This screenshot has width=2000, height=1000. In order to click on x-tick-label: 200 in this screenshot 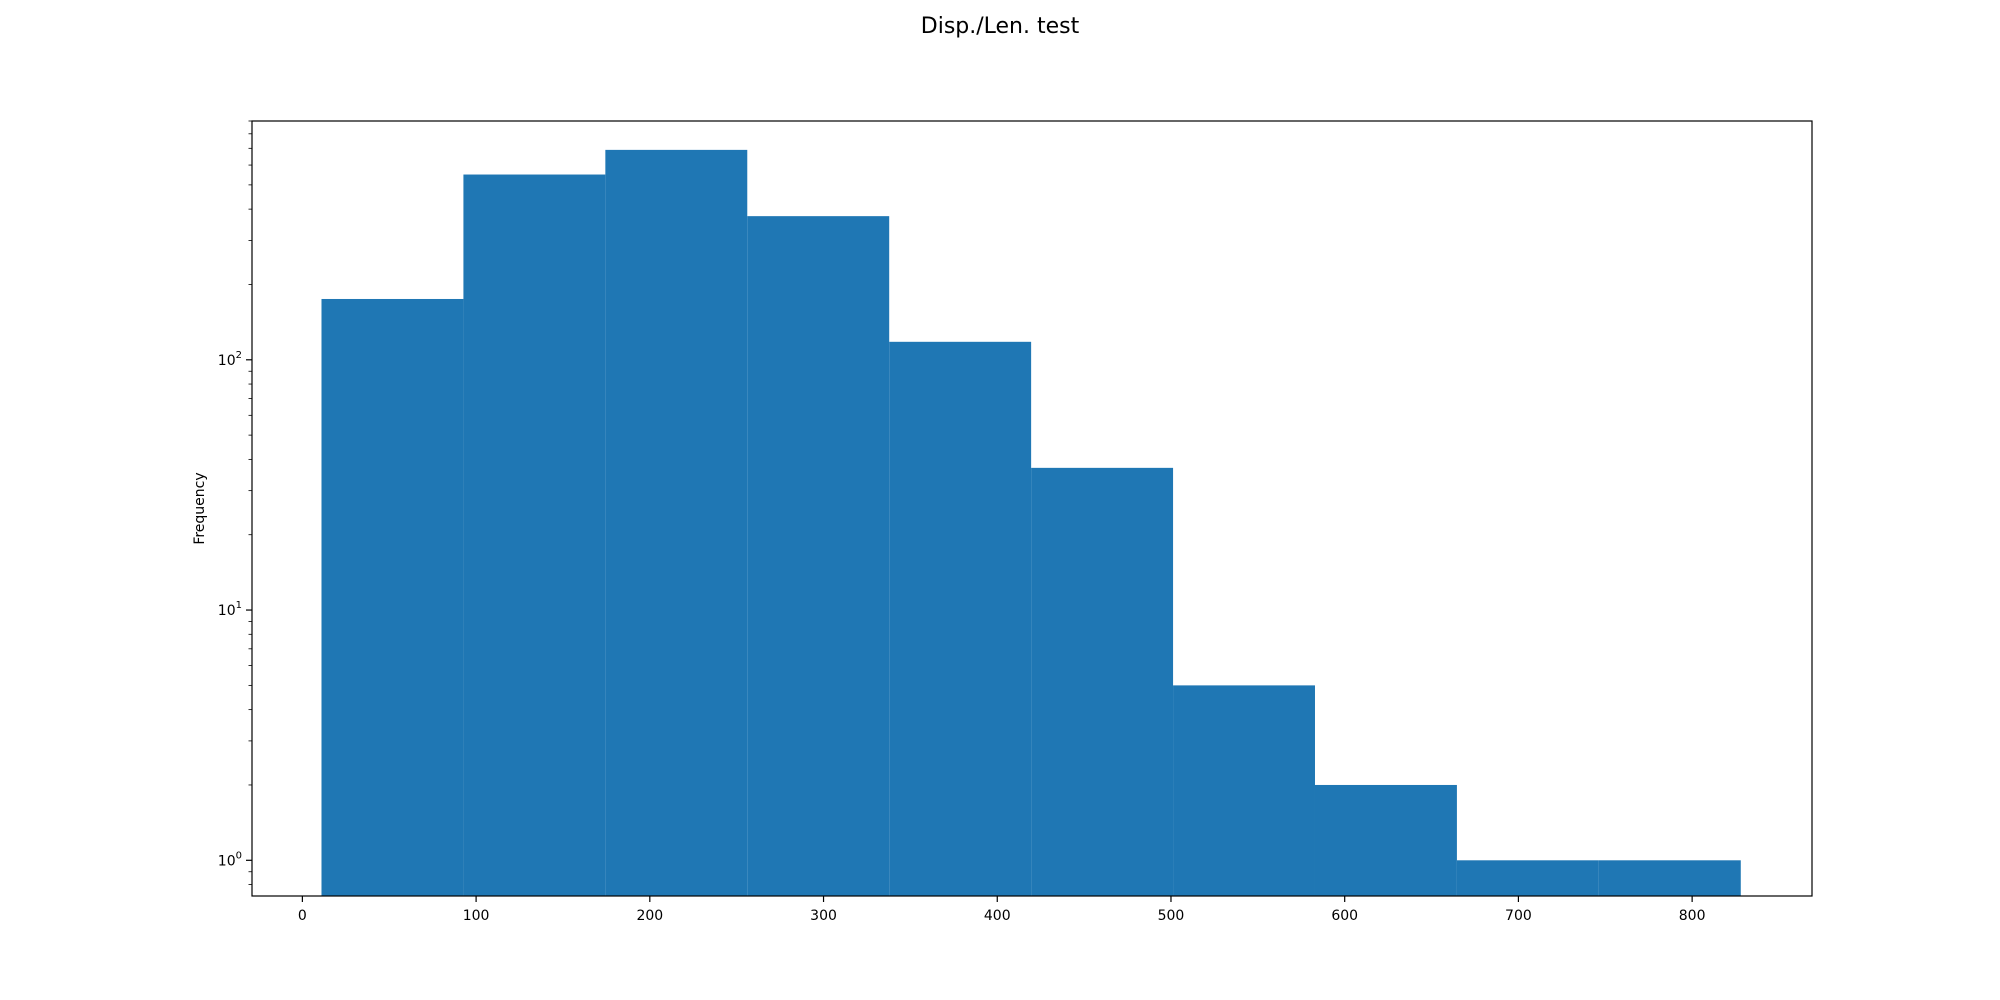, I will do `click(649, 916)`.